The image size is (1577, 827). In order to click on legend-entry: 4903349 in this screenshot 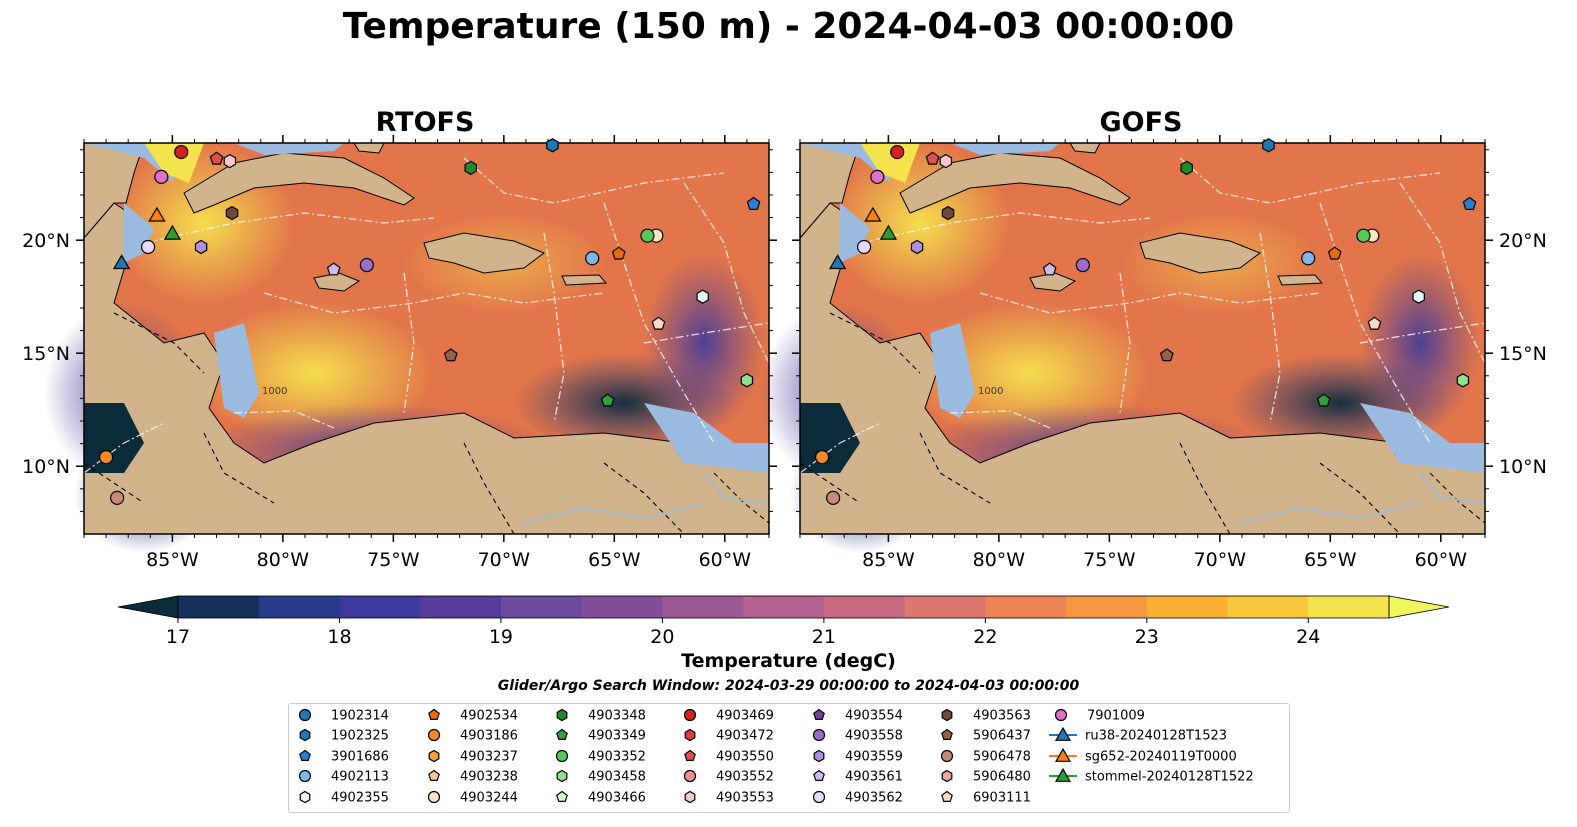, I will do `click(601, 736)`.